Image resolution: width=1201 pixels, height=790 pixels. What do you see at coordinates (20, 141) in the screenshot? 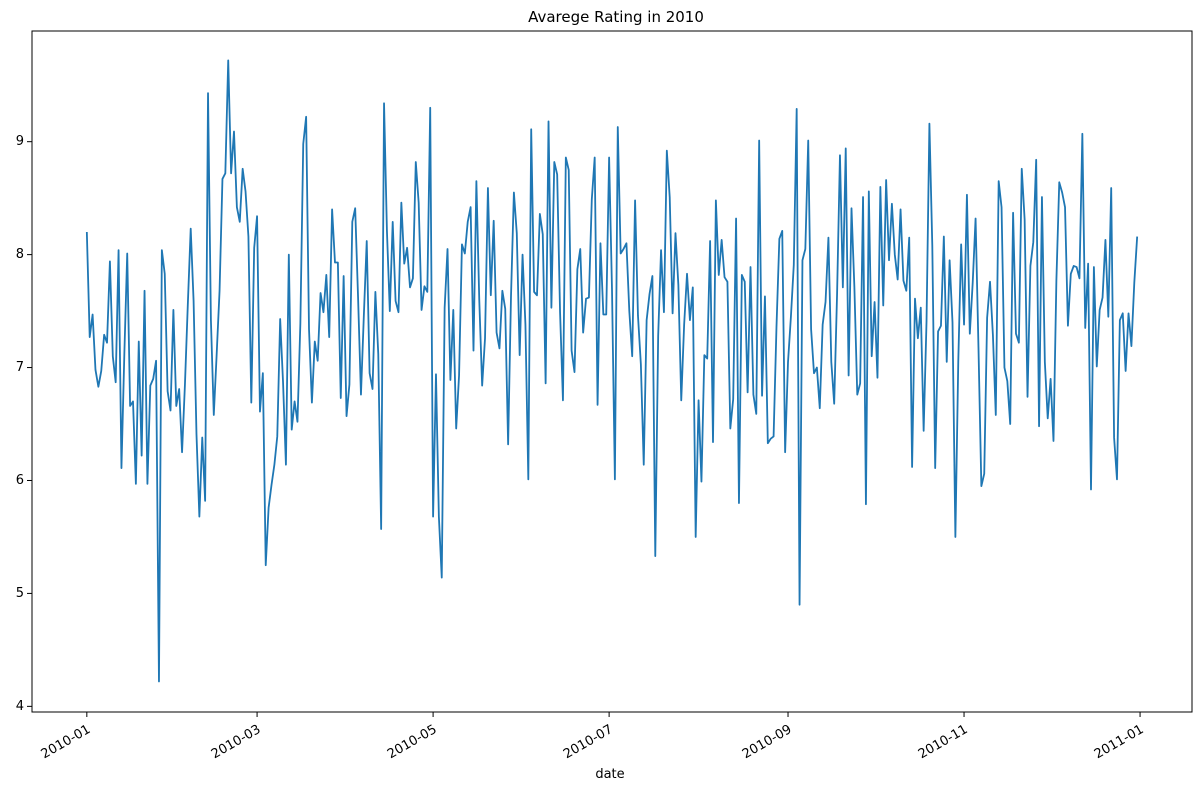
I see `y-tick-label: 9` at bounding box center [20, 141].